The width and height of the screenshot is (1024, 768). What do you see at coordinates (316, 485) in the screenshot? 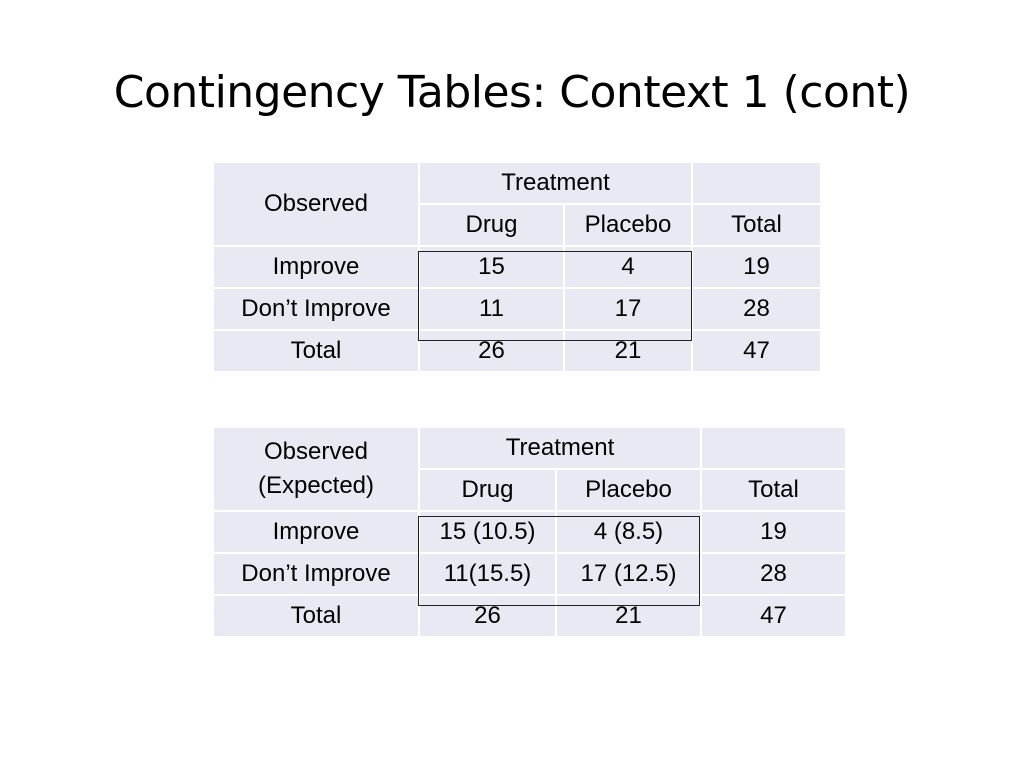
I see `corner-label-line2: (Expected)` at bounding box center [316, 485].